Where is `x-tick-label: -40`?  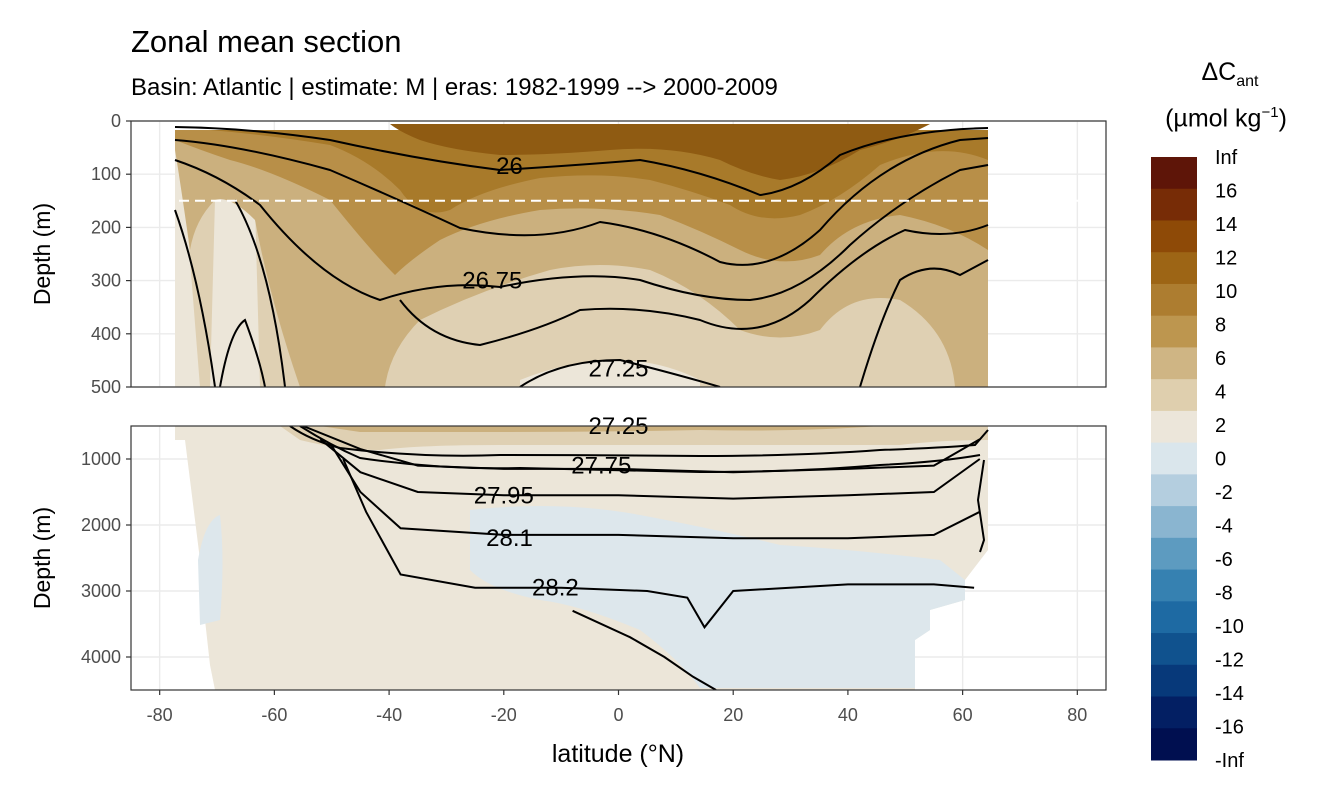
x-tick-label: -40 is located at coordinates (389, 715).